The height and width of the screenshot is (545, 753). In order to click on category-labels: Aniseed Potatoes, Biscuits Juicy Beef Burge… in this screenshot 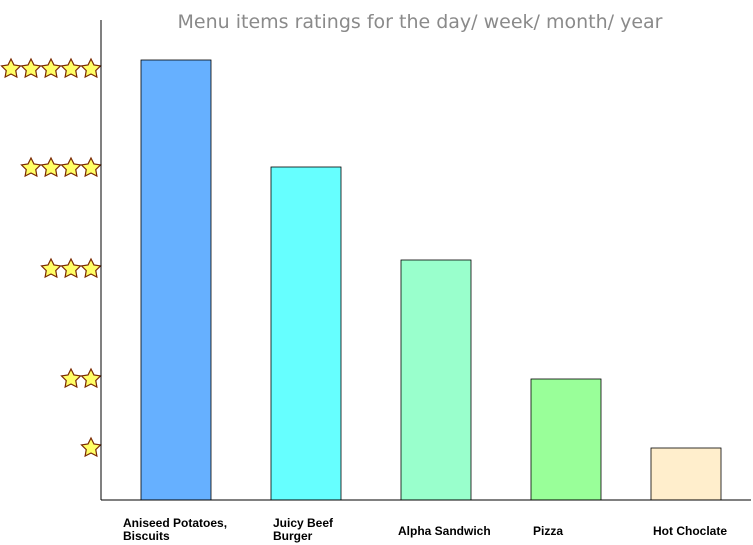, I will do `click(425, 529)`.